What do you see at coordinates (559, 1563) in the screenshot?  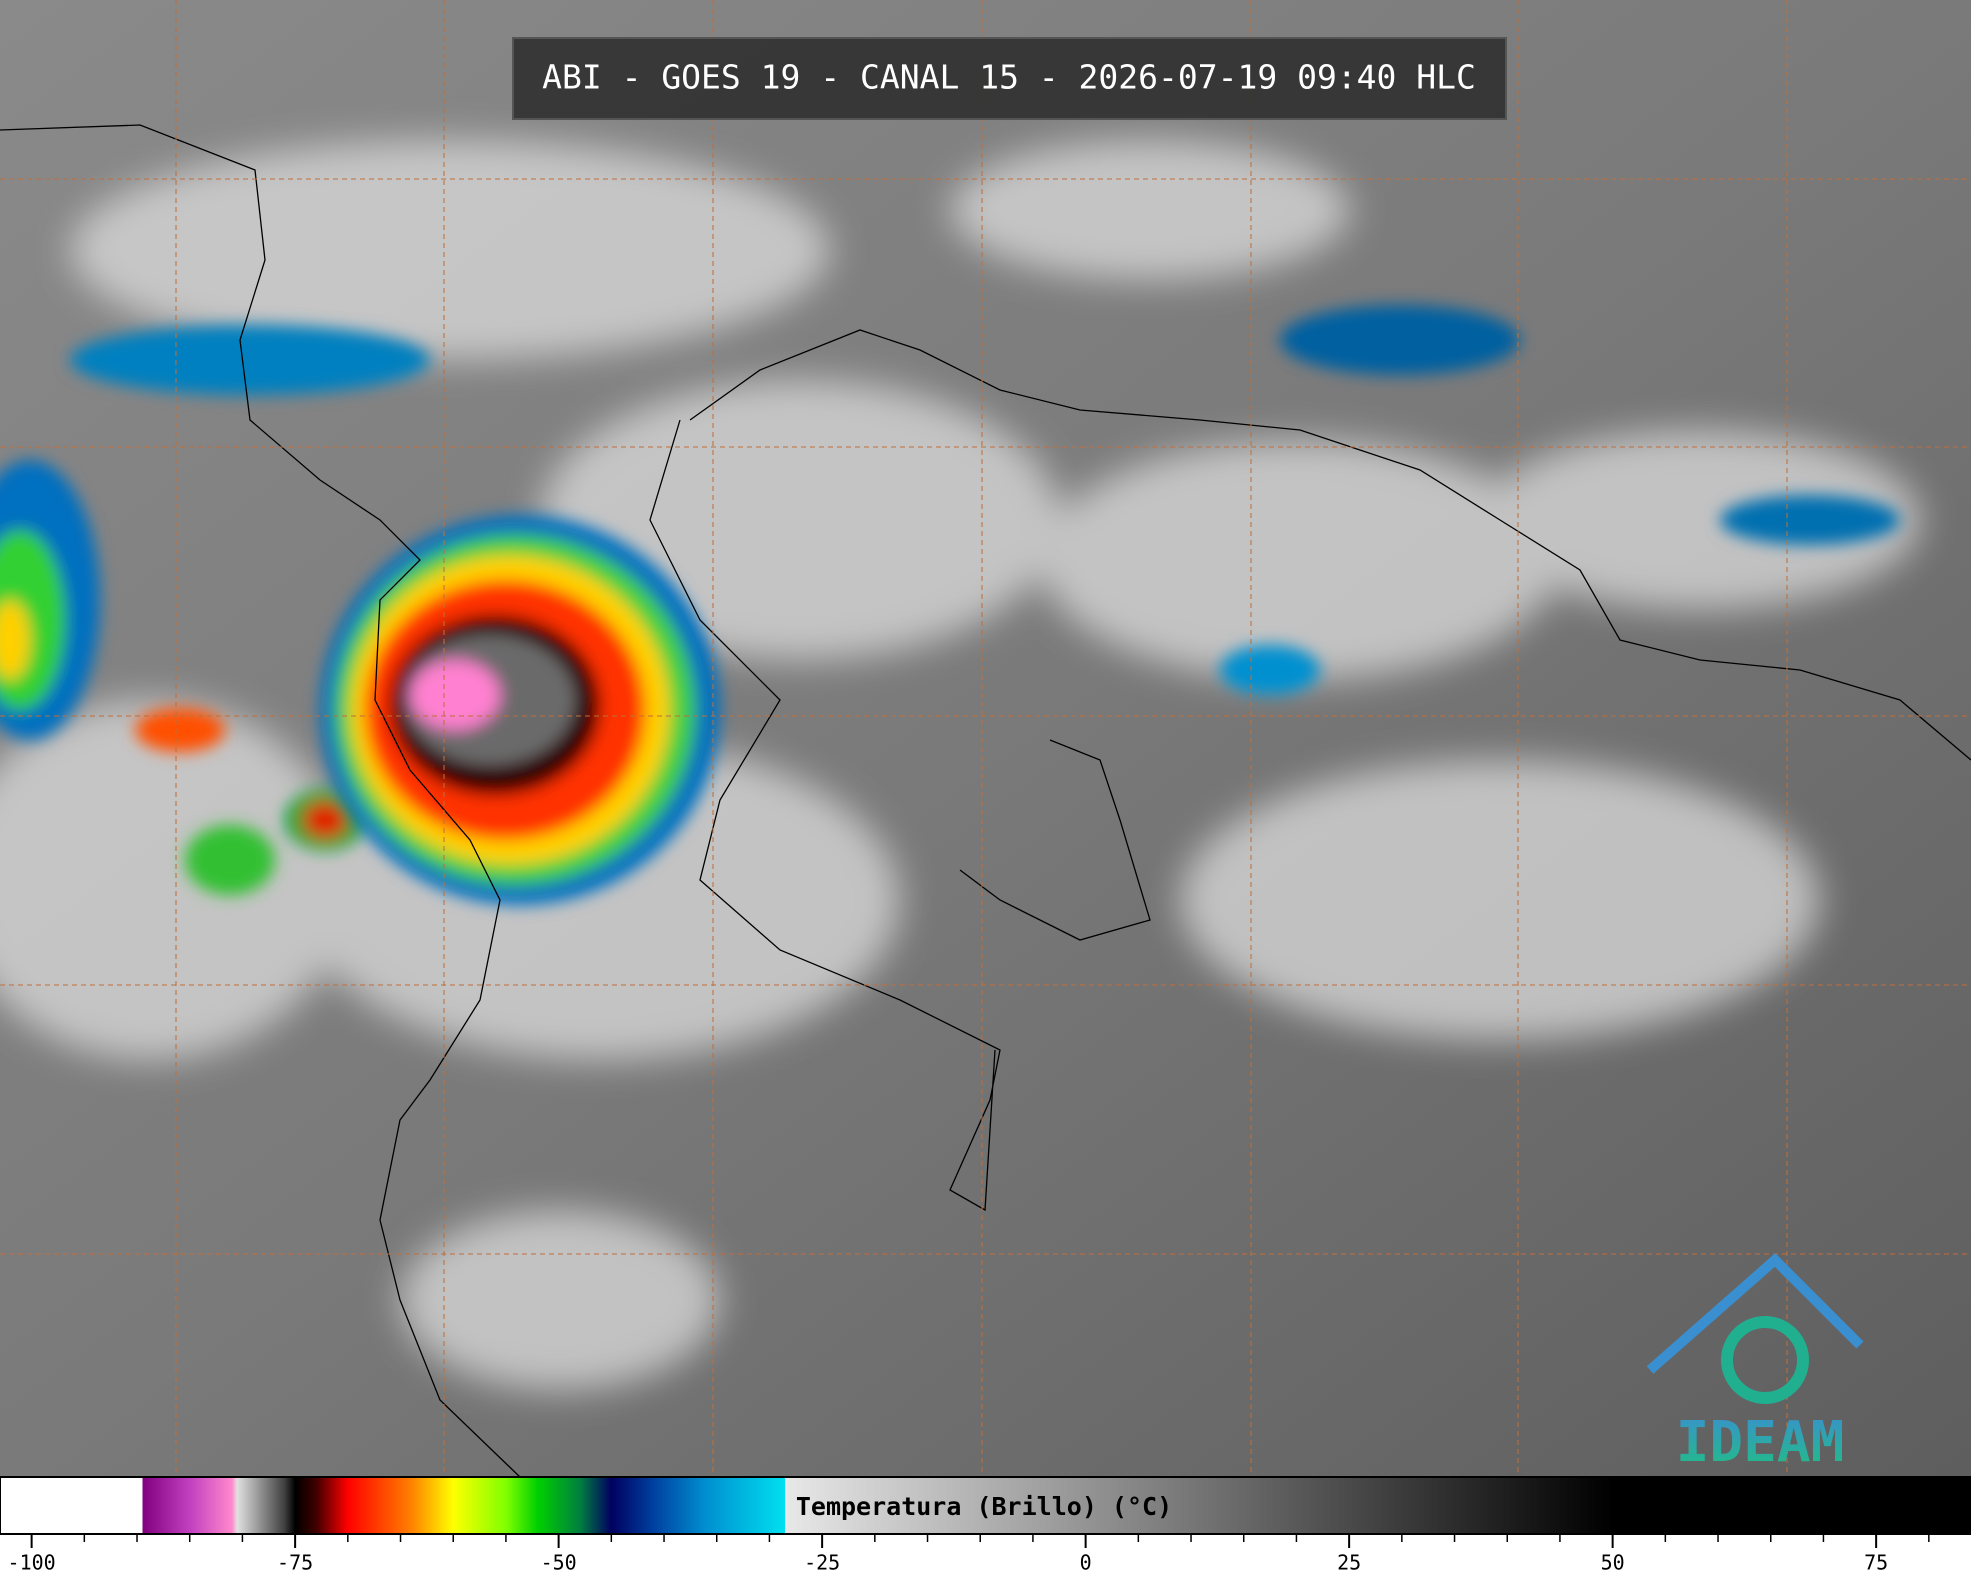 I see `tick-label: -50` at bounding box center [559, 1563].